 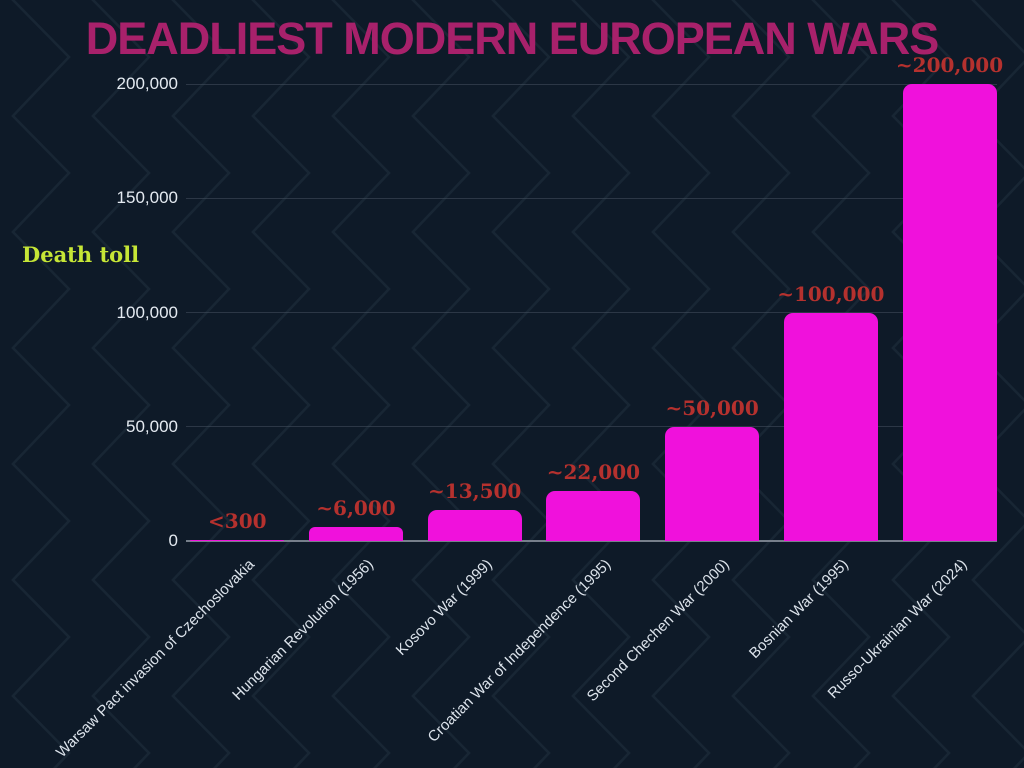 What do you see at coordinates (831, 293) in the screenshot?
I see `bar-value-label: ~100,000` at bounding box center [831, 293].